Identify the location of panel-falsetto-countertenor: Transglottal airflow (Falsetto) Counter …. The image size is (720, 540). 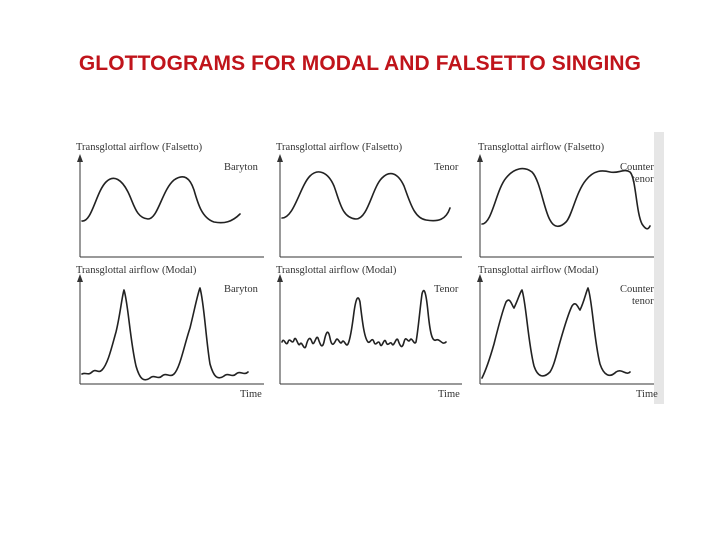
(565, 200).